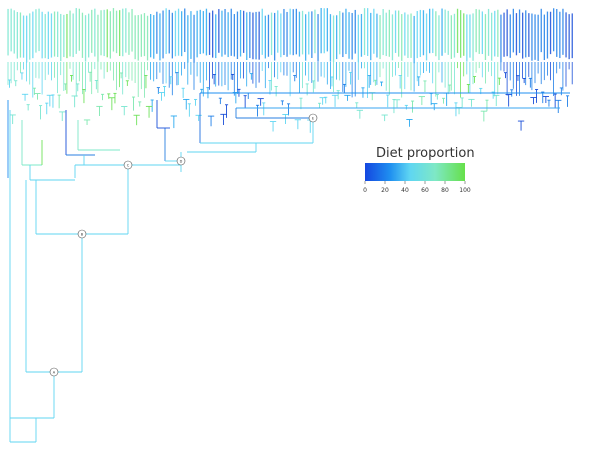 This screenshot has width=600, height=454. I want to click on legend-colorbar, so click(415, 172).